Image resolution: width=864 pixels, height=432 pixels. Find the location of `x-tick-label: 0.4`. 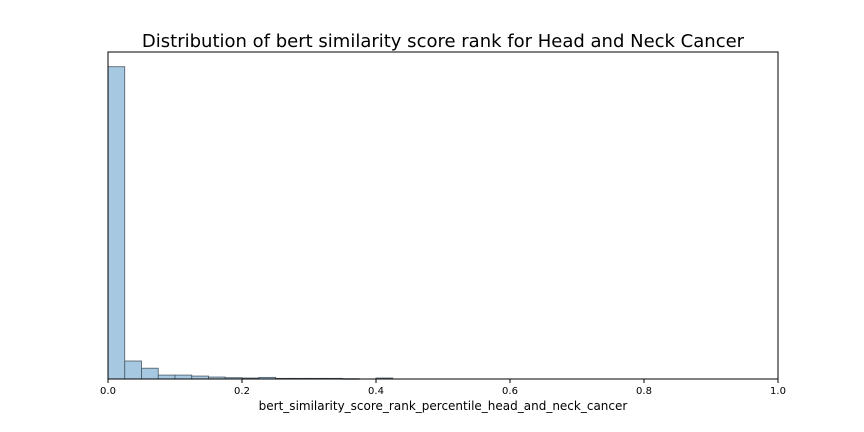

x-tick-label: 0.4 is located at coordinates (376, 391).